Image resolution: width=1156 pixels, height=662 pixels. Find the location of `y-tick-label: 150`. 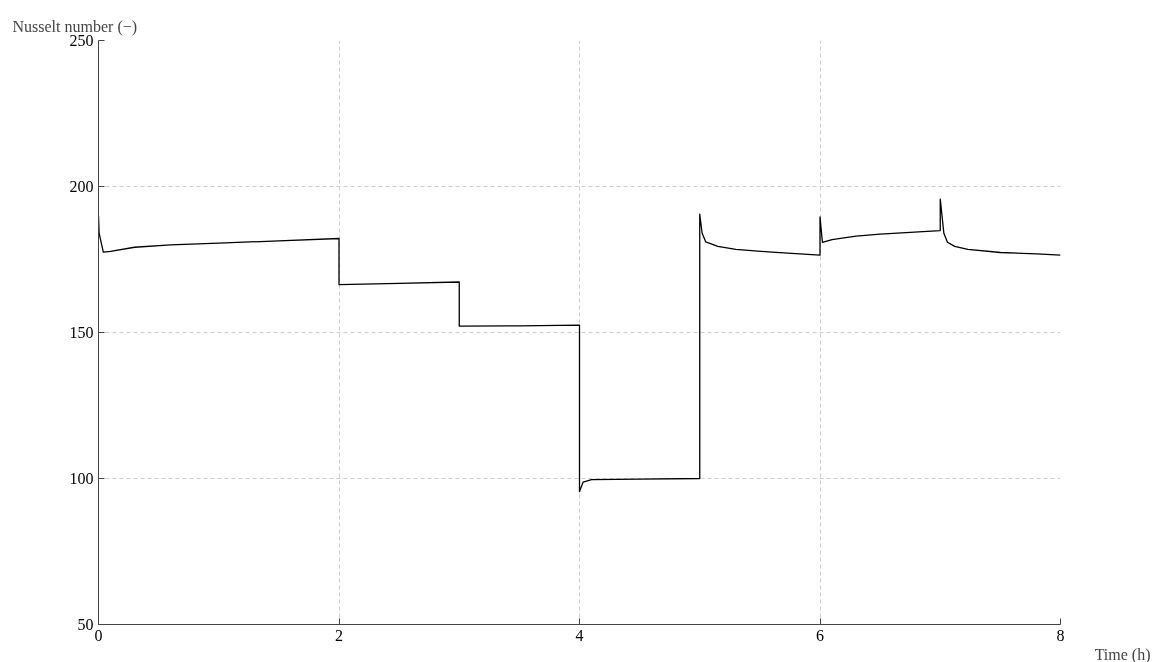

y-tick-label: 150 is located at coordinates (81, 332).